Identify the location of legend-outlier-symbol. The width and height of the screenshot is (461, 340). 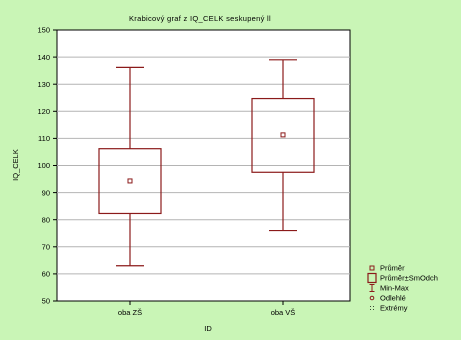
(372, 298).